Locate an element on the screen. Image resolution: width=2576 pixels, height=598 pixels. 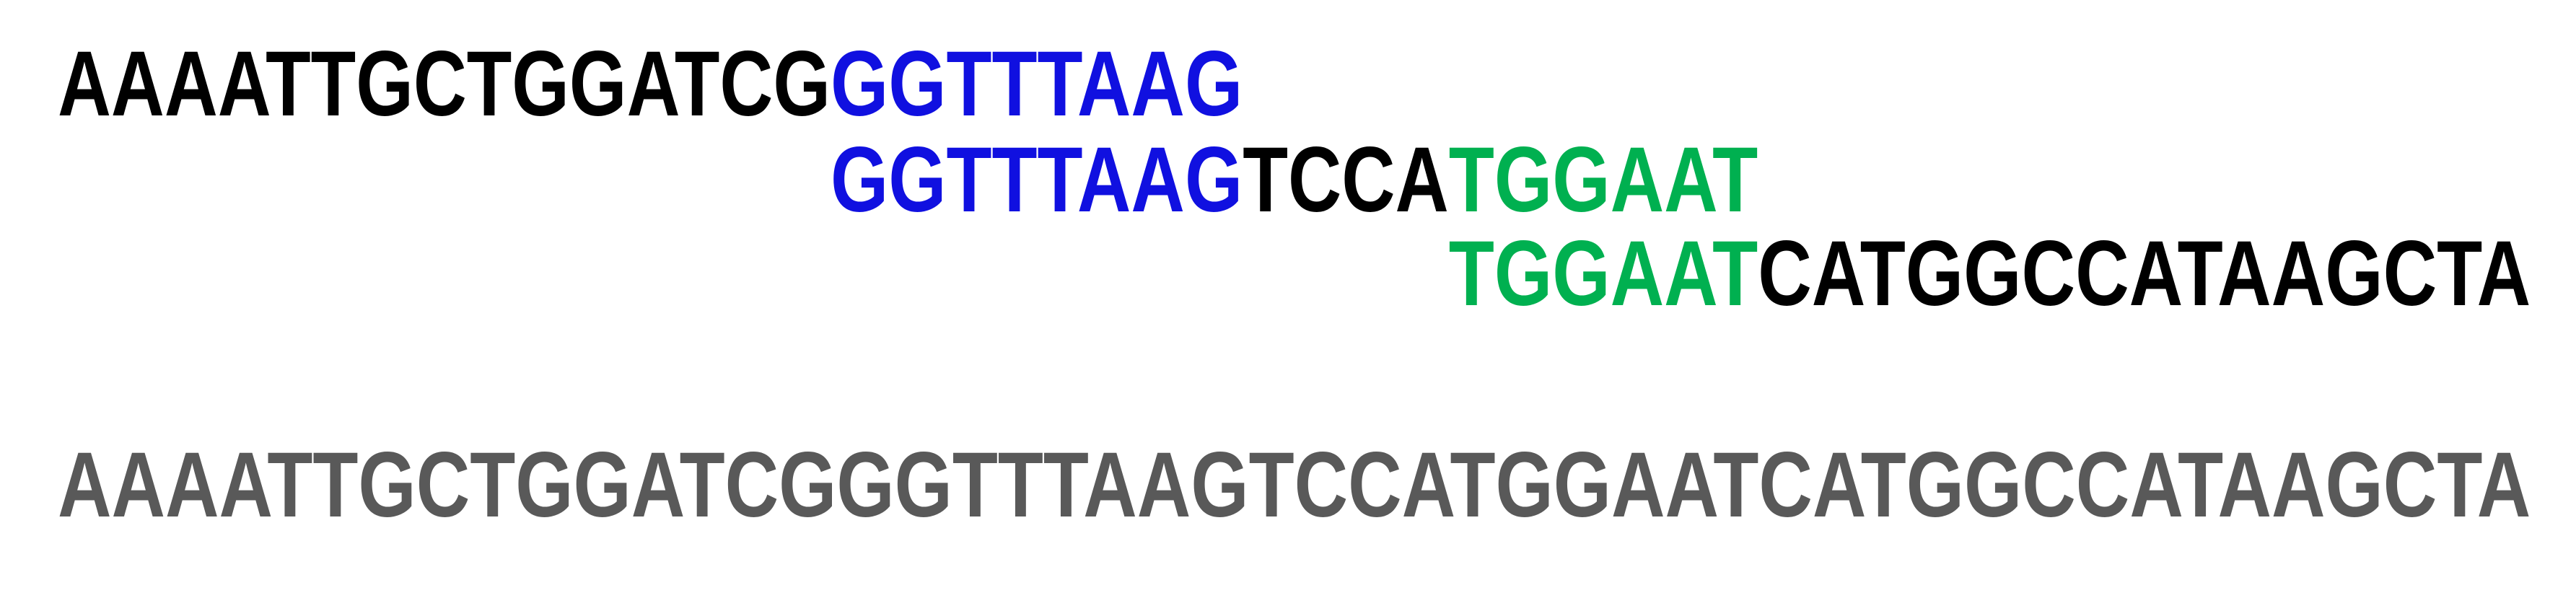
read-segment: AAAATTGCTGGATCG is located at coordinates (445, 84).